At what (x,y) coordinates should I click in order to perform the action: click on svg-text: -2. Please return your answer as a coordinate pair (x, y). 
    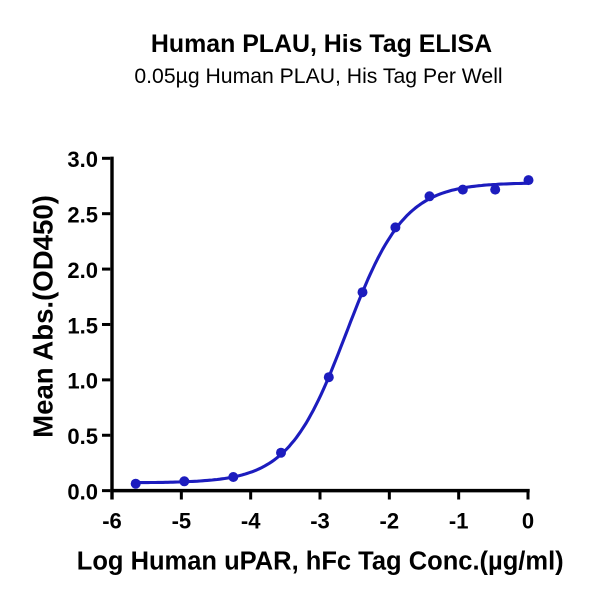
    Looking at the image, I should click on (390, 521).